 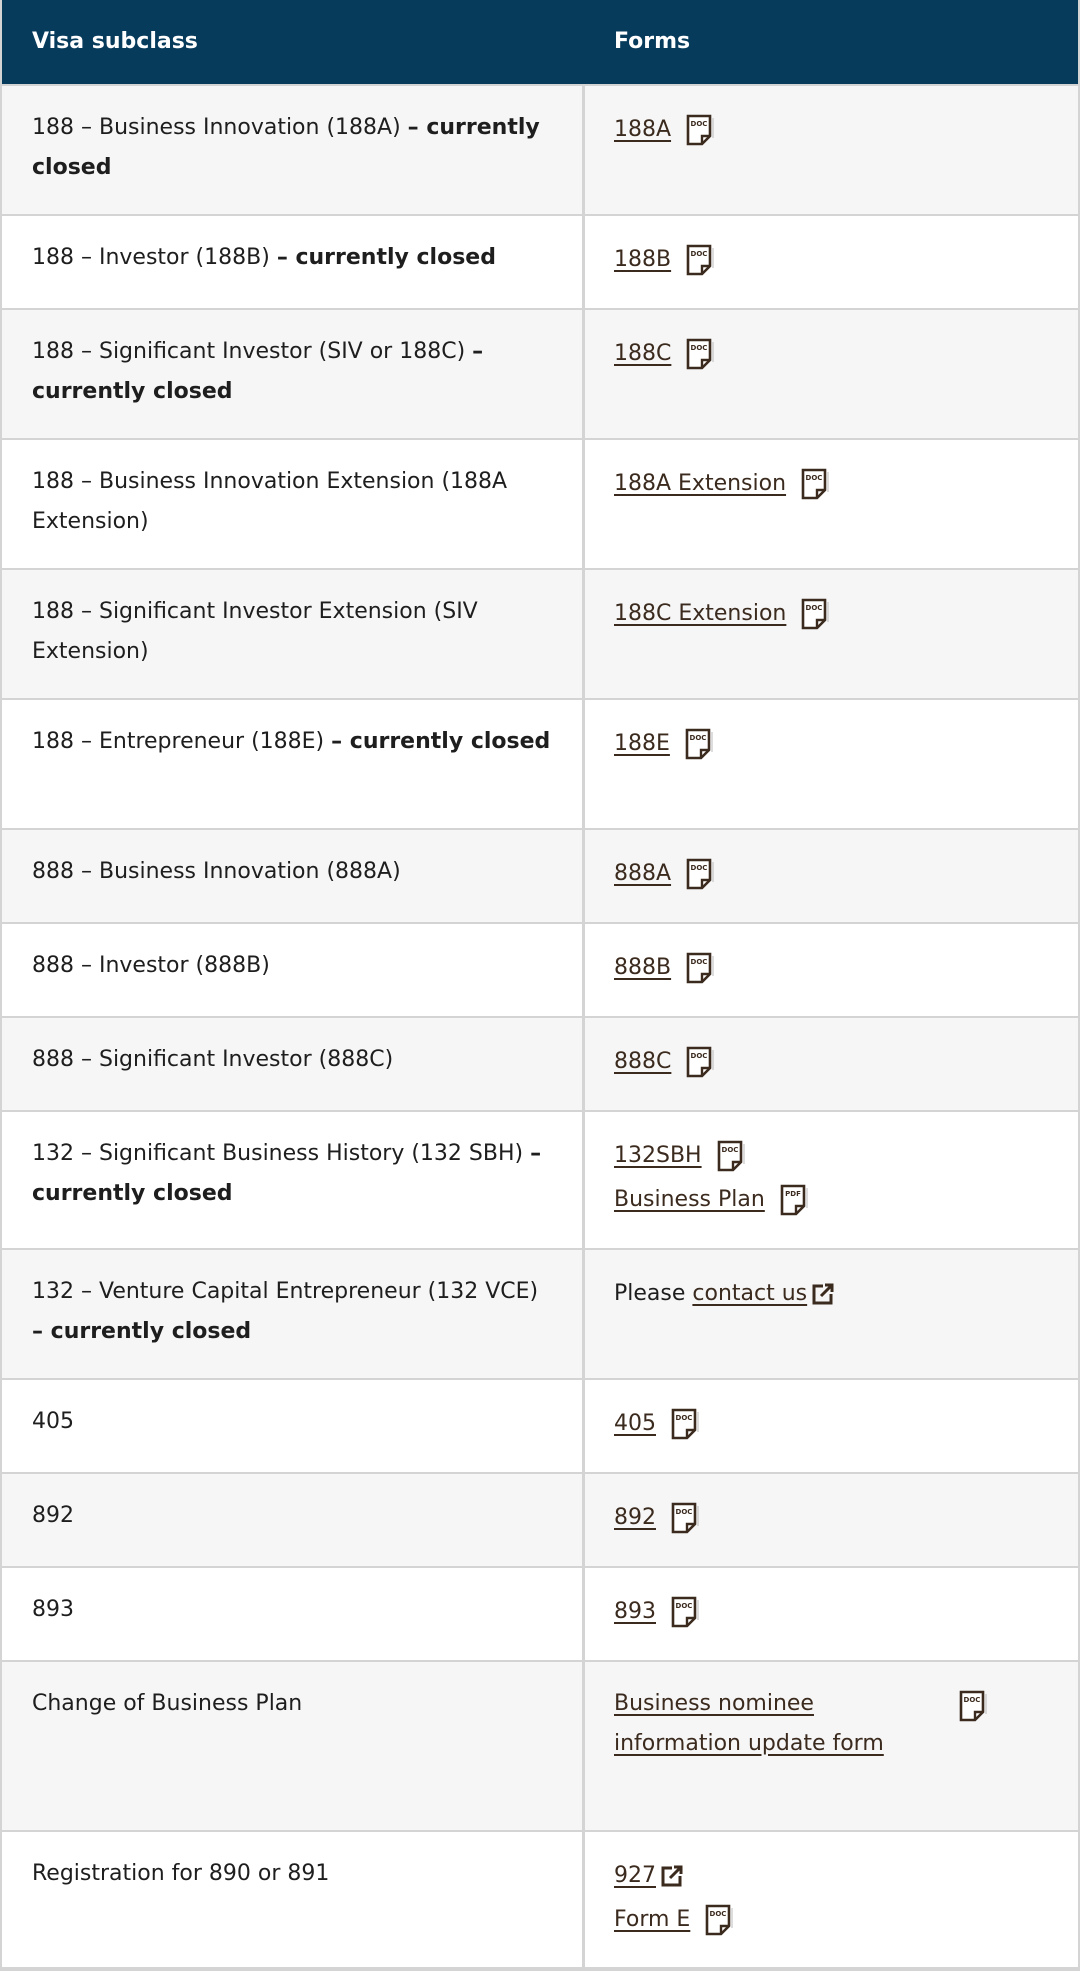 What do you see at coordinates (831, 1876) in the screenshot?
I see `form-item: 927` at bounding box center [831, 1876].